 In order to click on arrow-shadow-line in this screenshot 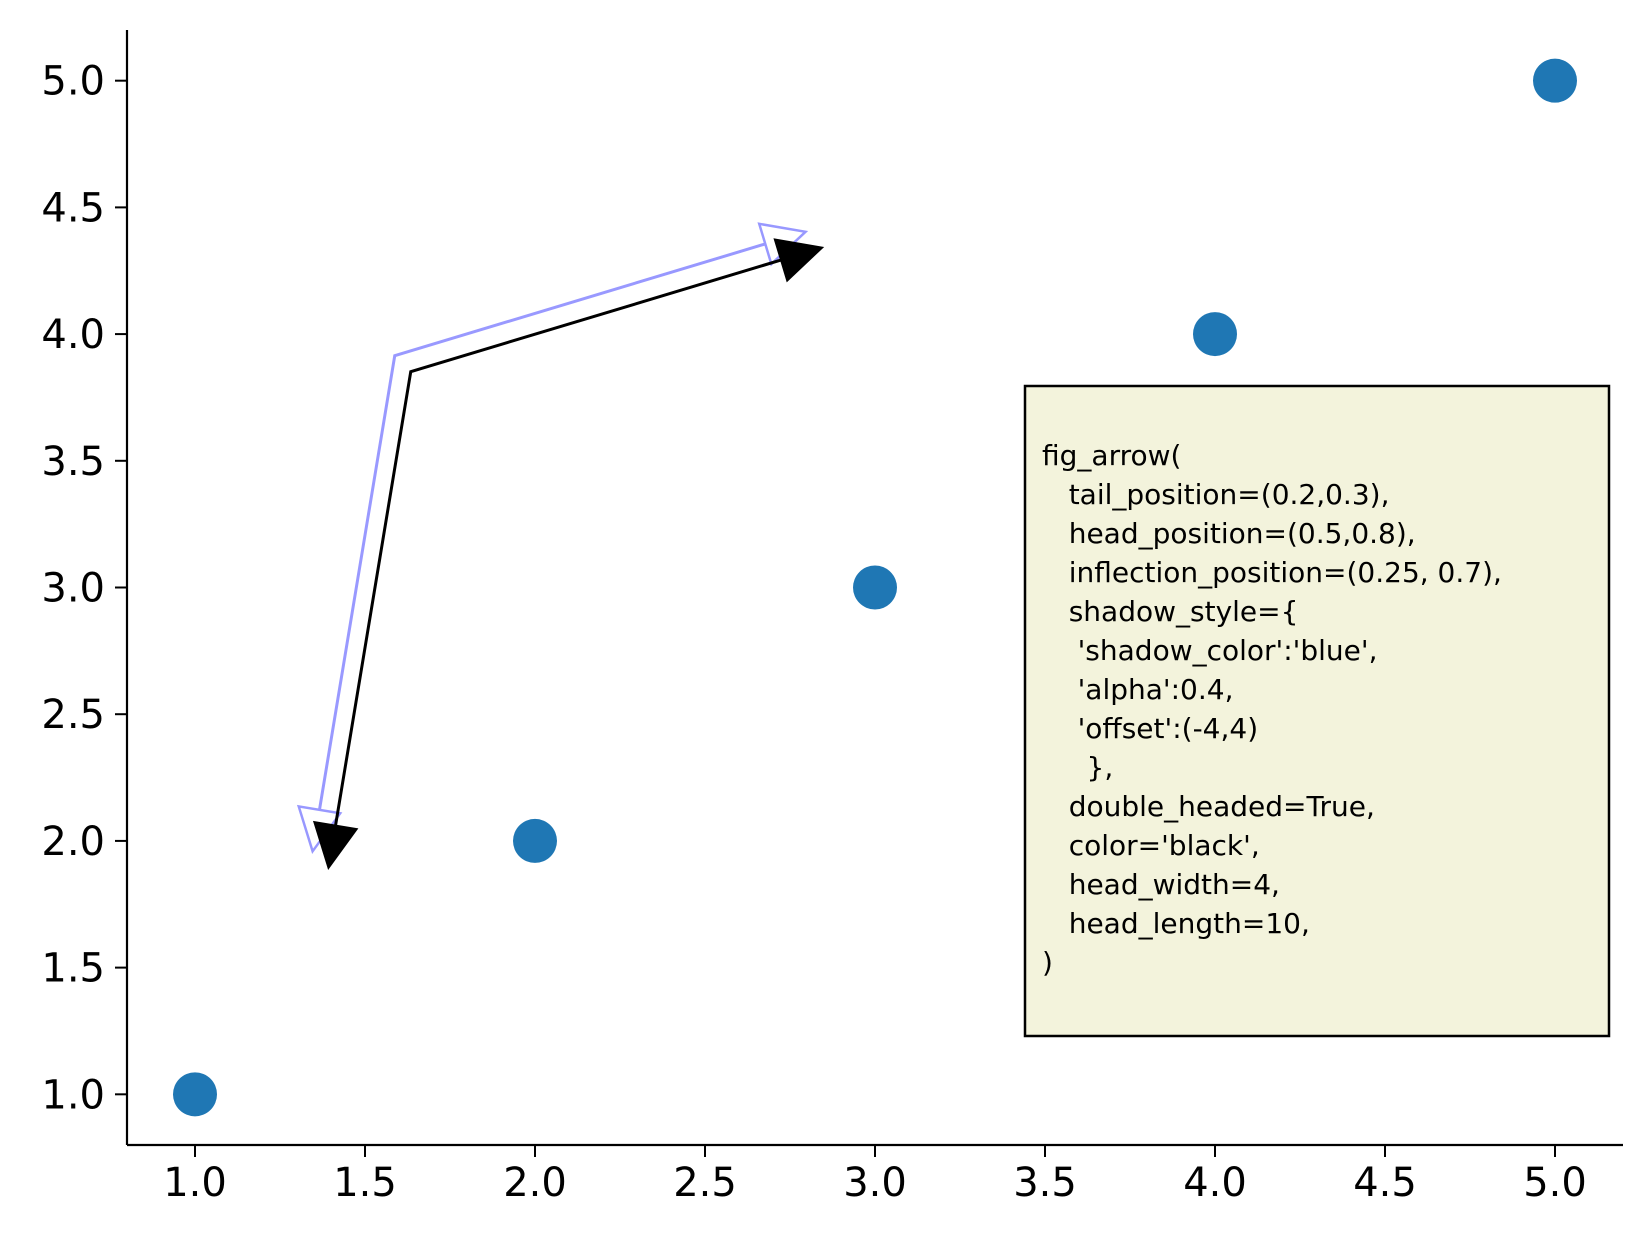, I will do `click(541, 526)`.